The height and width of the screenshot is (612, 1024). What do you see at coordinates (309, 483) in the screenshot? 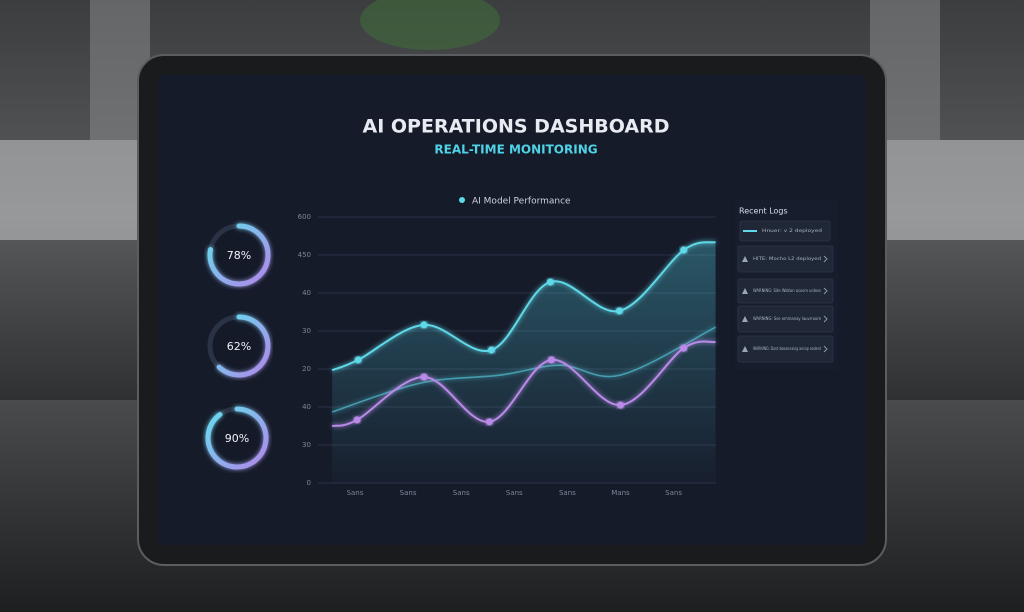
I see `y-tick-label: 0` at bounding box center [309, 483].